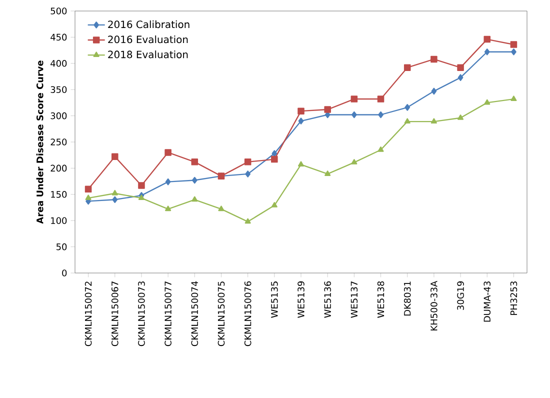  What do you see at coordinates (274, 300) in the screenshot?
I see `x-tick-label: WE5135` at bounding box center [274, 300].